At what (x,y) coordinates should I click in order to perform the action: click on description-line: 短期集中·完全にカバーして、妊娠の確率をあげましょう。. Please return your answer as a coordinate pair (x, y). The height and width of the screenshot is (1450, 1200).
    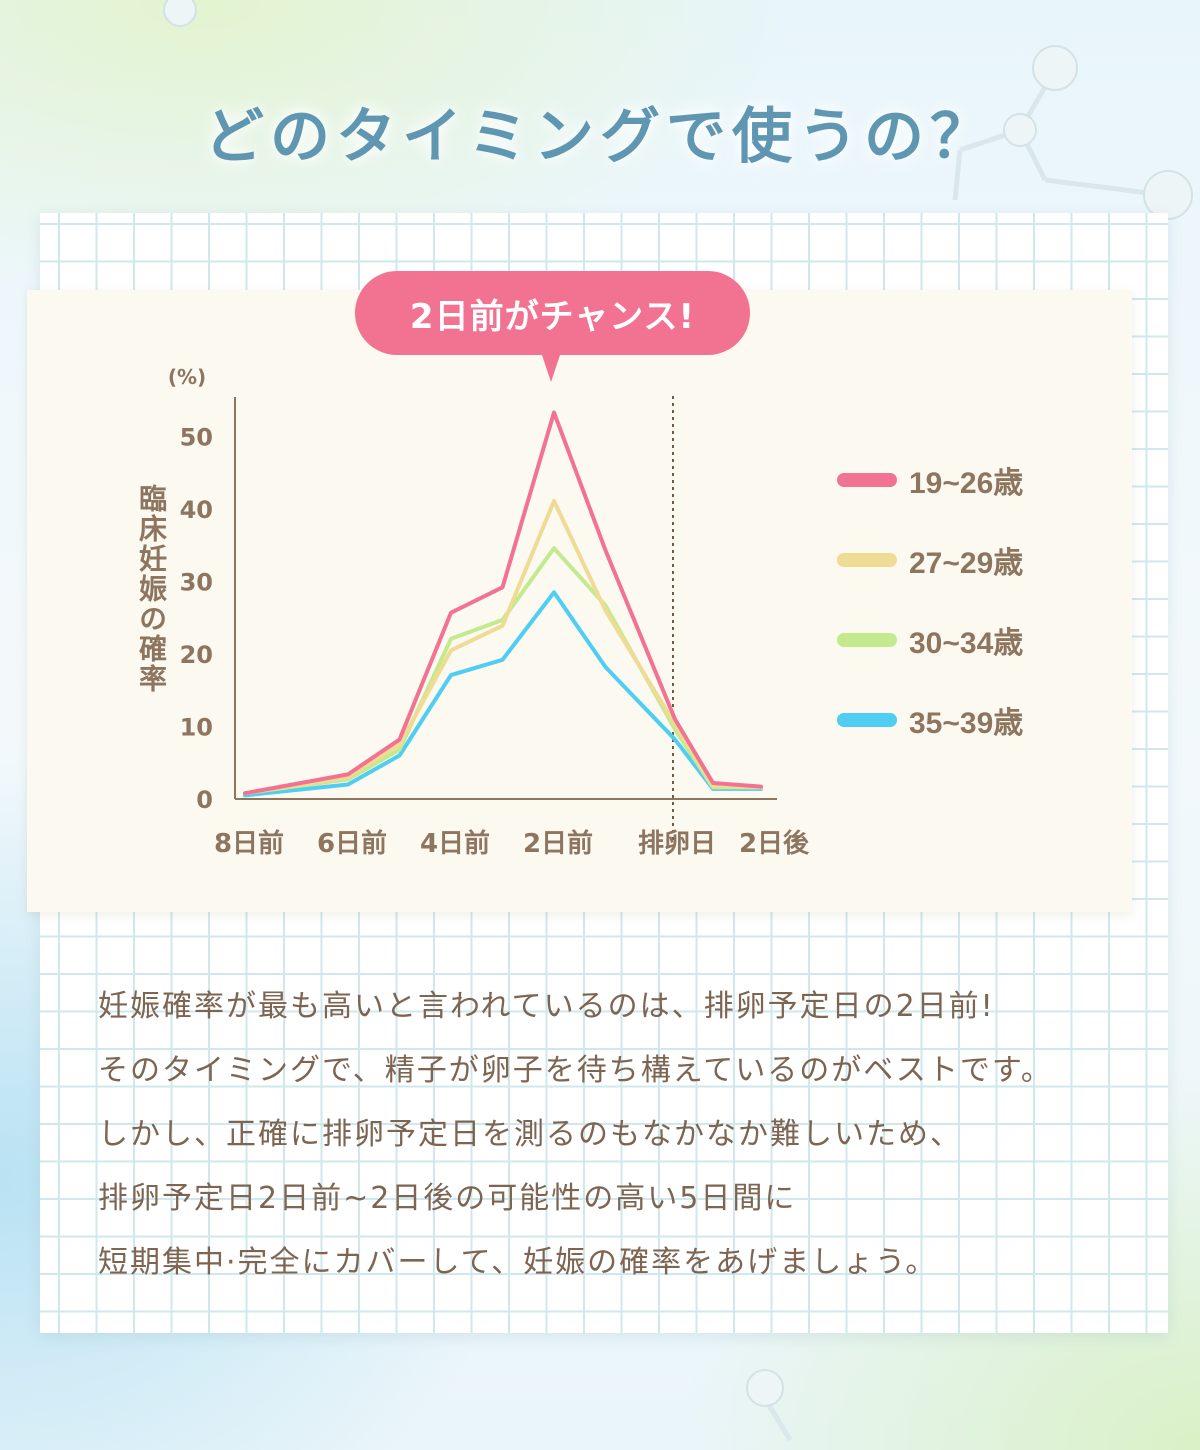
    Looking at the image, I should click on (518, 1262).